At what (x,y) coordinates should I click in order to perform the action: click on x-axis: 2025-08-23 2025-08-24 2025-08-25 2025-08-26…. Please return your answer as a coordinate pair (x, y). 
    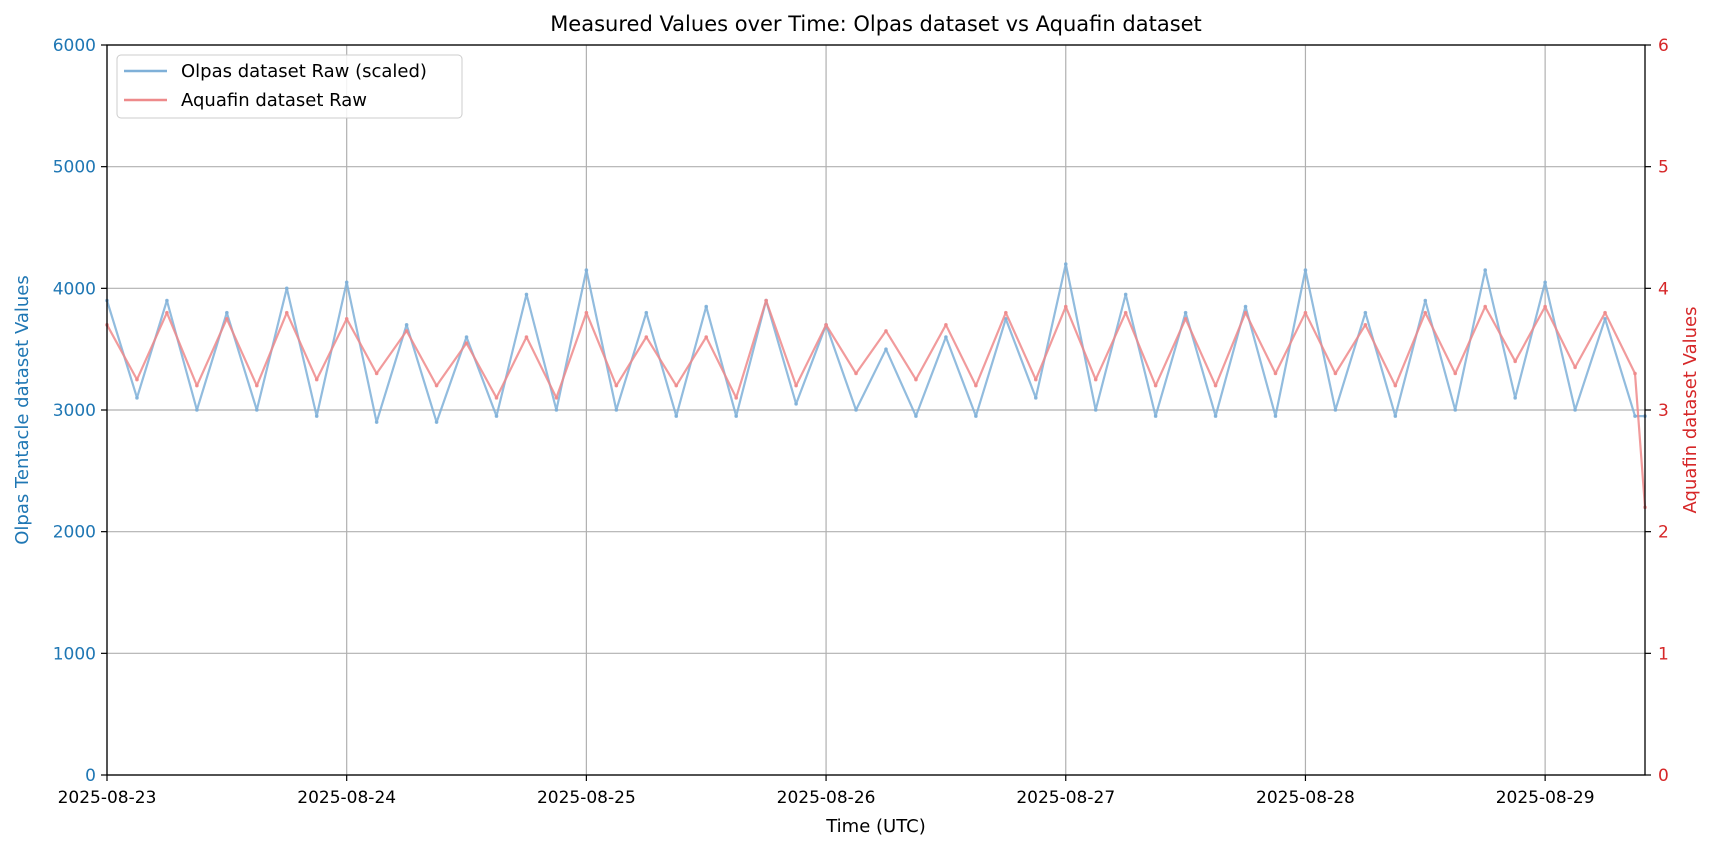
    Looking at the image, I should click on (826, 791).